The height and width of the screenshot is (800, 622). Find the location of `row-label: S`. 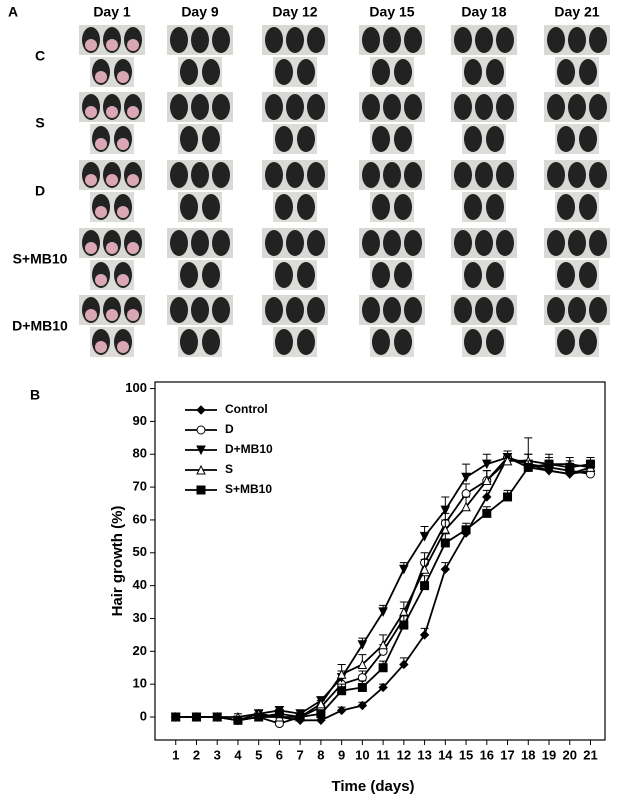

row-label: S is located at coordinates (39, 123).